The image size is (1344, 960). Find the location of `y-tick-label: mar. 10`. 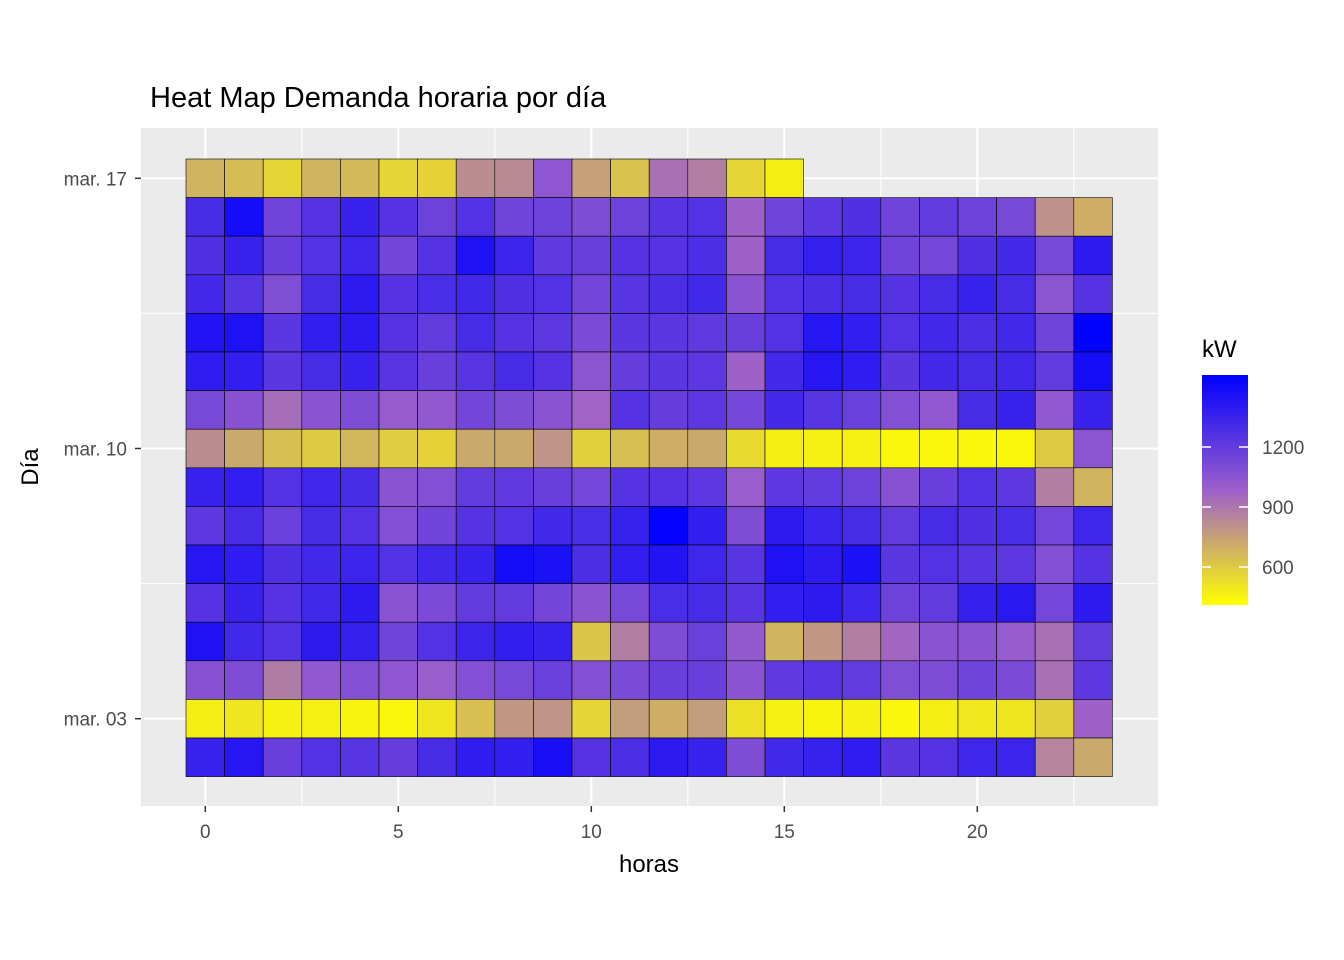

y-tick-label: mar. 10 is located at coordinates (95, 450).